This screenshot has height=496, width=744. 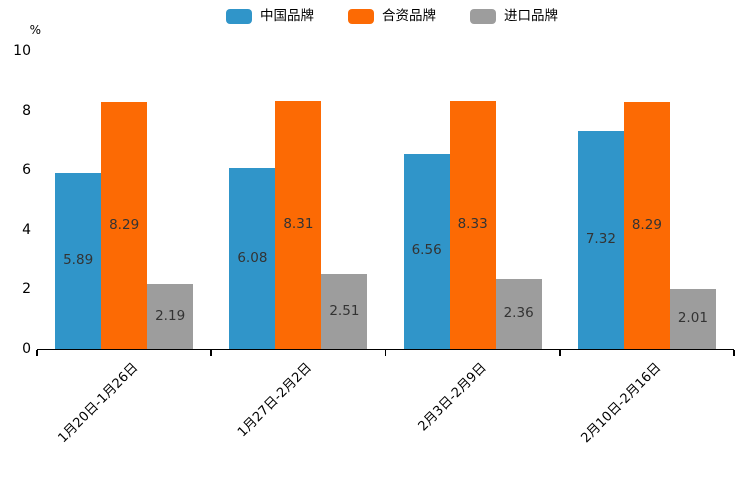 I want to click on bar-进口品牌-1月27日-2月2日: 2.51, so click(x=344, y=311).